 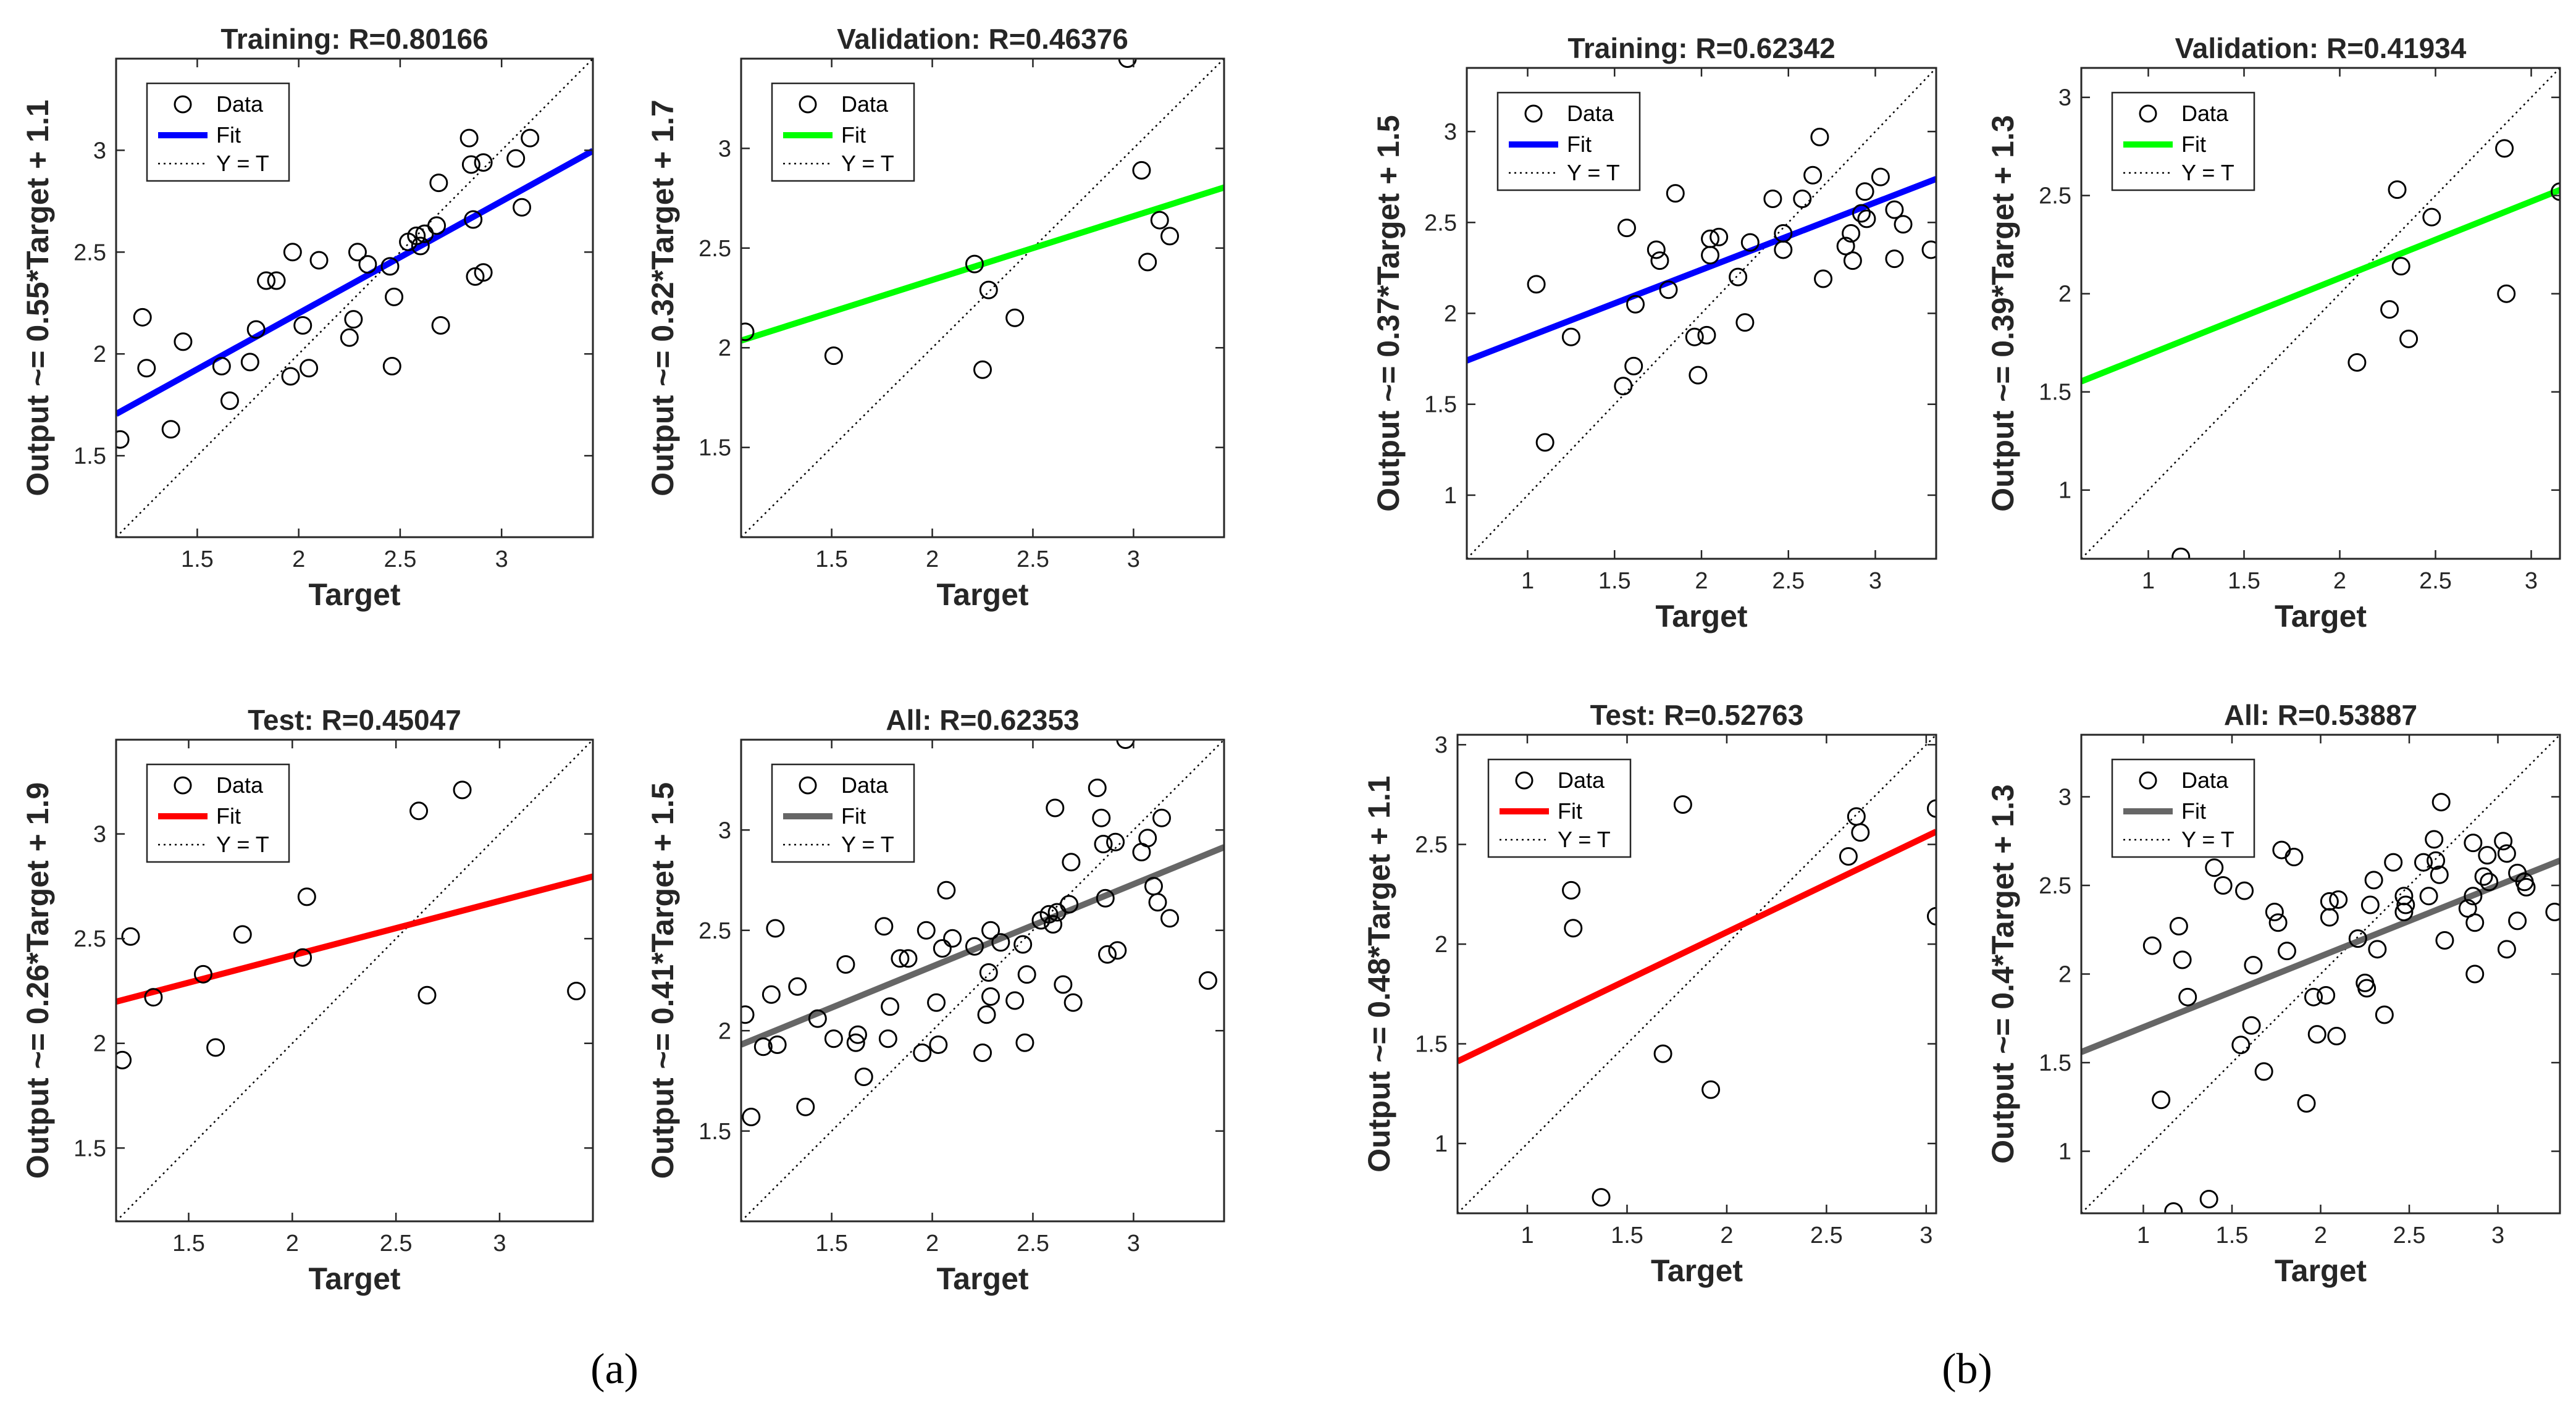 What do you see at coordinates (2183, 141) in the screenshot?
I see `legend: Data Fit Y = T` at bounding box center [2183, 141].